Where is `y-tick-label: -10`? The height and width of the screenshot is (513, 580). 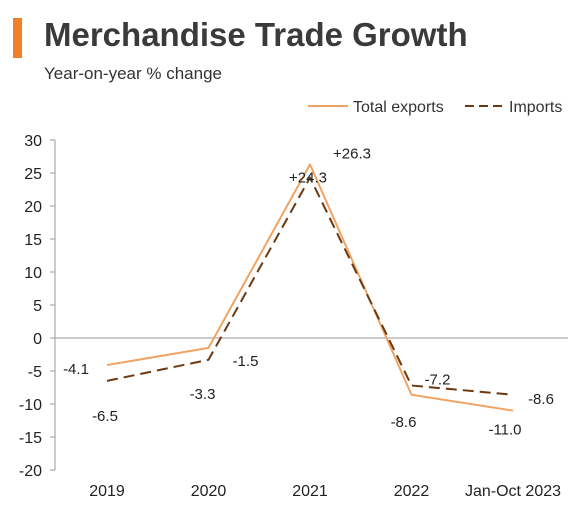
y-tick-label: -10 is located at coordinates (30, 405).